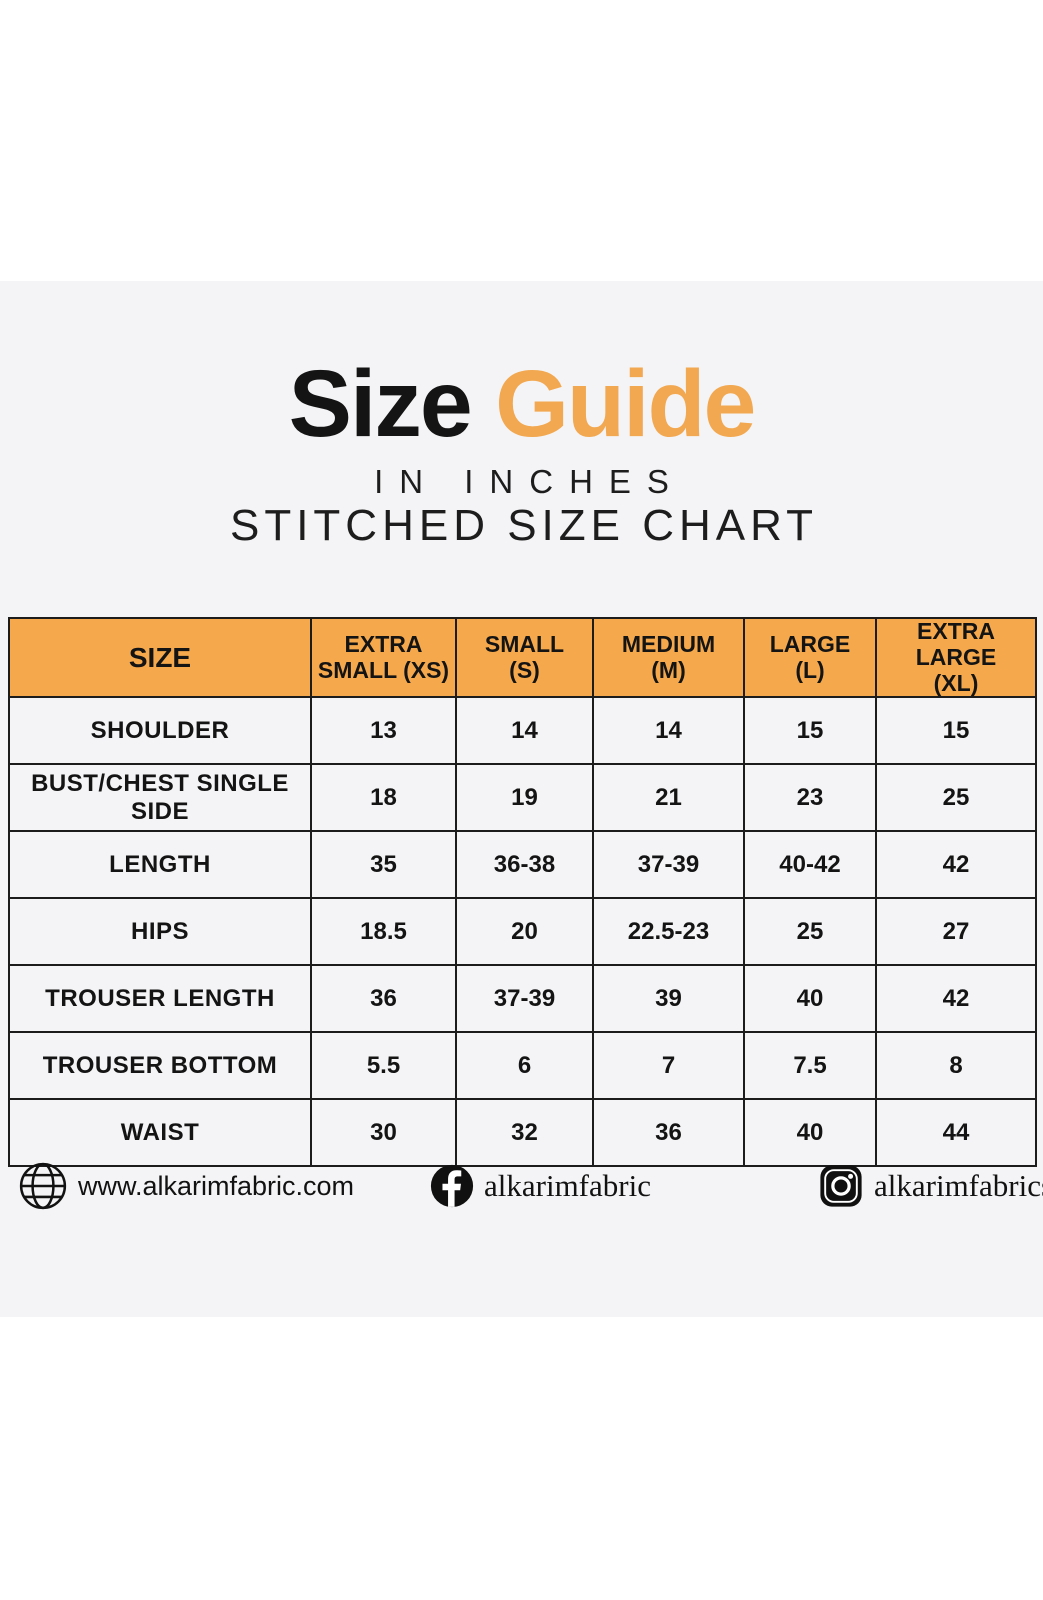 This screenshot has height=1600, width=1043. What do you see at coordinates (668, 999) in the screenshot?
I see `value-cell: 39` at bounding box center [668, 999].